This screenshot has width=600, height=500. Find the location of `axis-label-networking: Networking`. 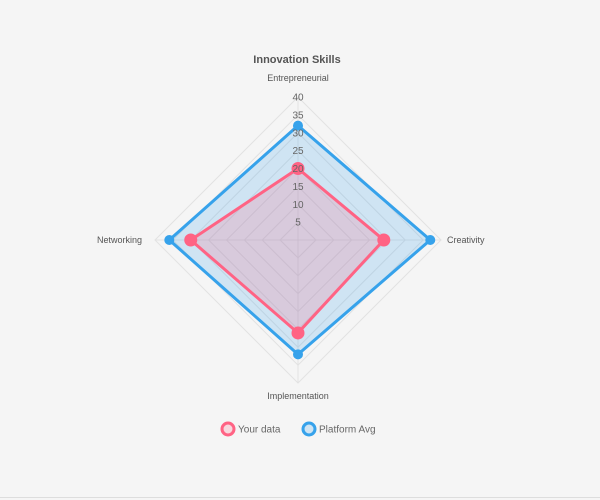

axis-label-networking: Networking is located at coordinates (119, 240).